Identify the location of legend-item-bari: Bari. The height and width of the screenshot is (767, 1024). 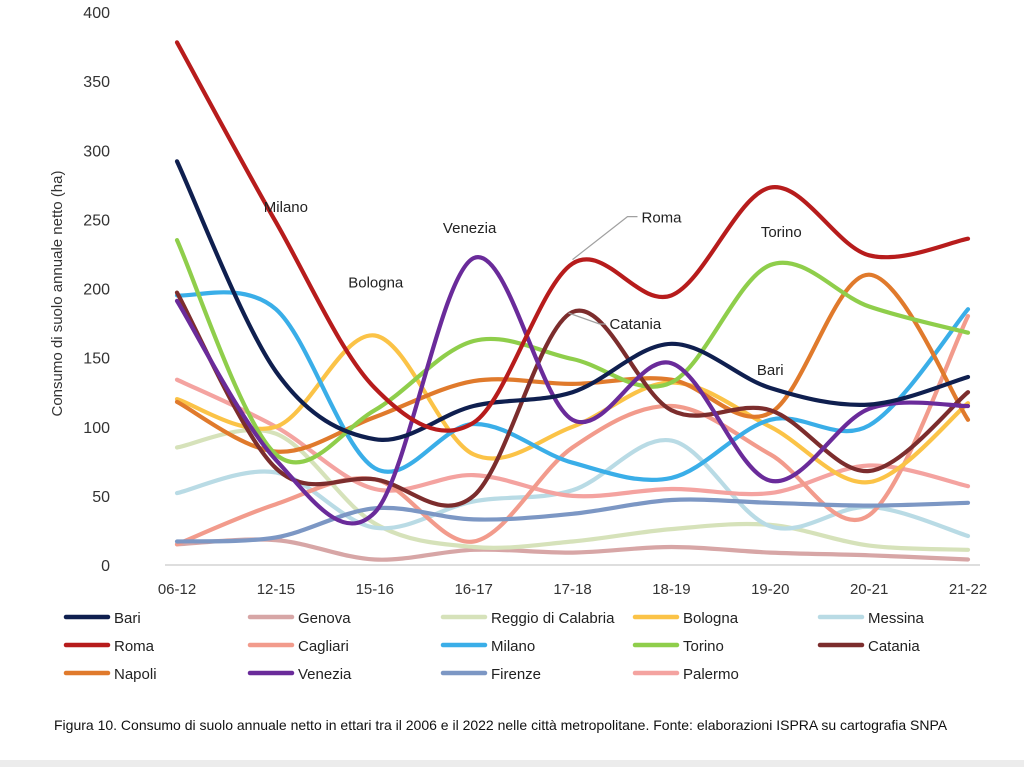
(102, 618).